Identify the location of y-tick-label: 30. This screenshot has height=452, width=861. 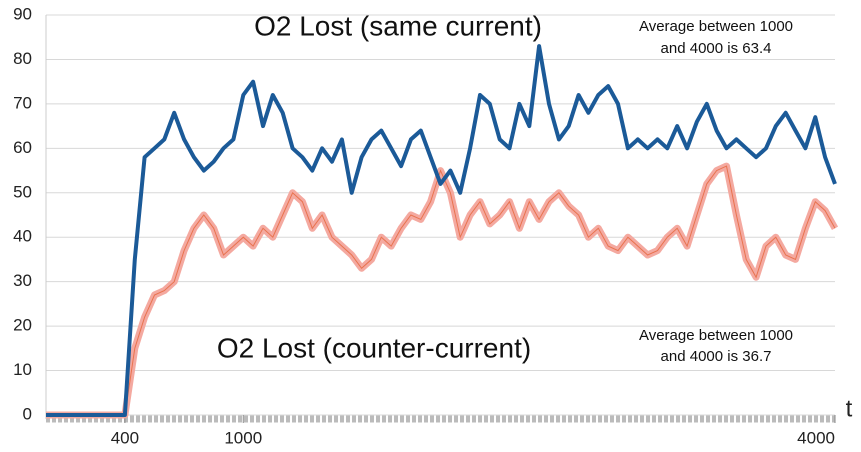
(22, 280).